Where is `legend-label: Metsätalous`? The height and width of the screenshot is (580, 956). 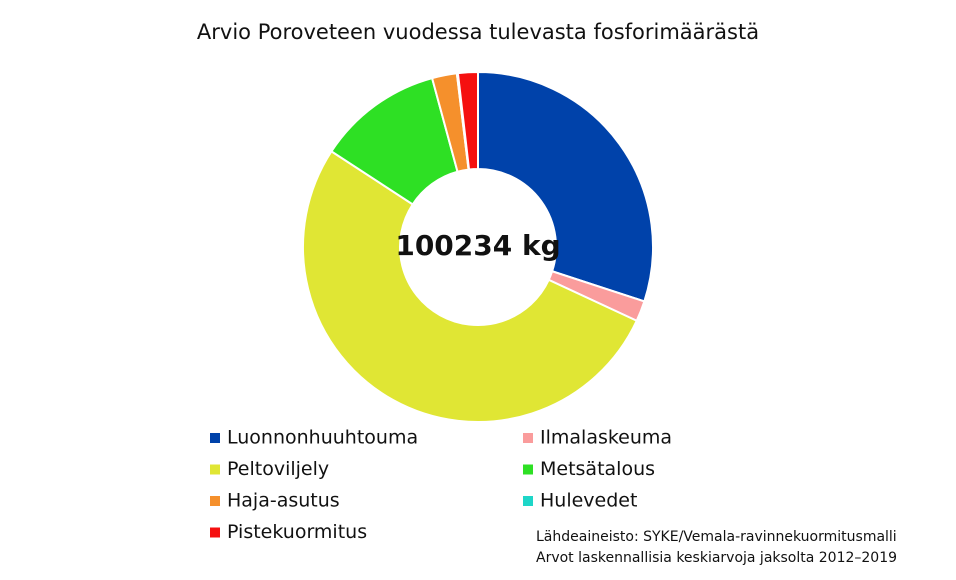 legend-label: Metsätalous is located at coordinates (597, 469).